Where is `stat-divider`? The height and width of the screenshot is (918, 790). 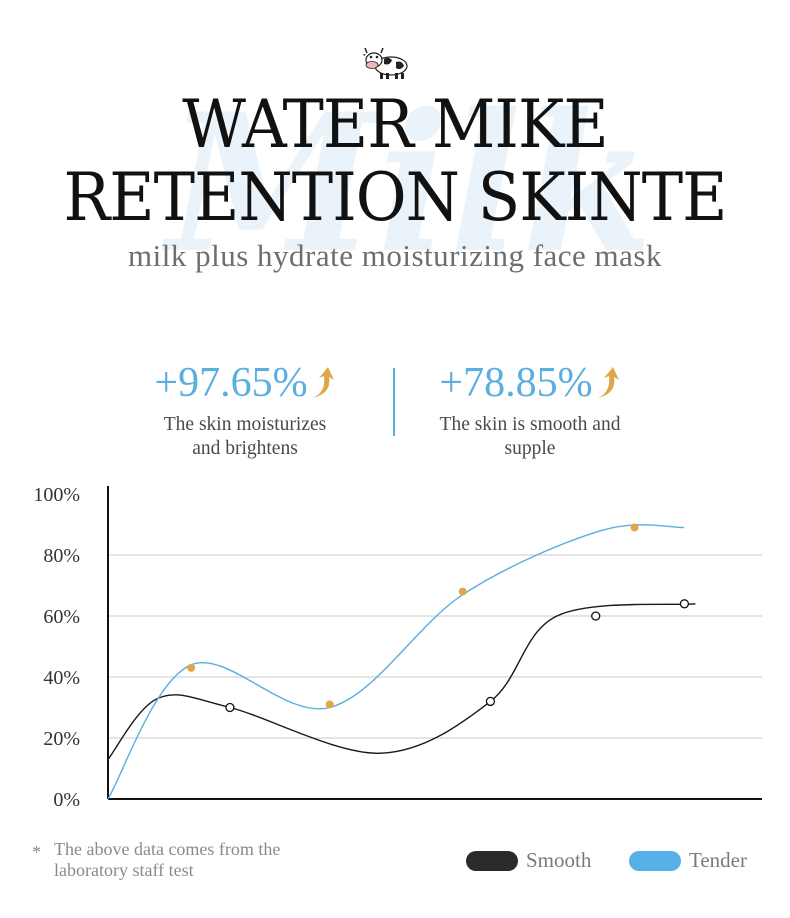 stat-divider is located at coordinates (394, 402).